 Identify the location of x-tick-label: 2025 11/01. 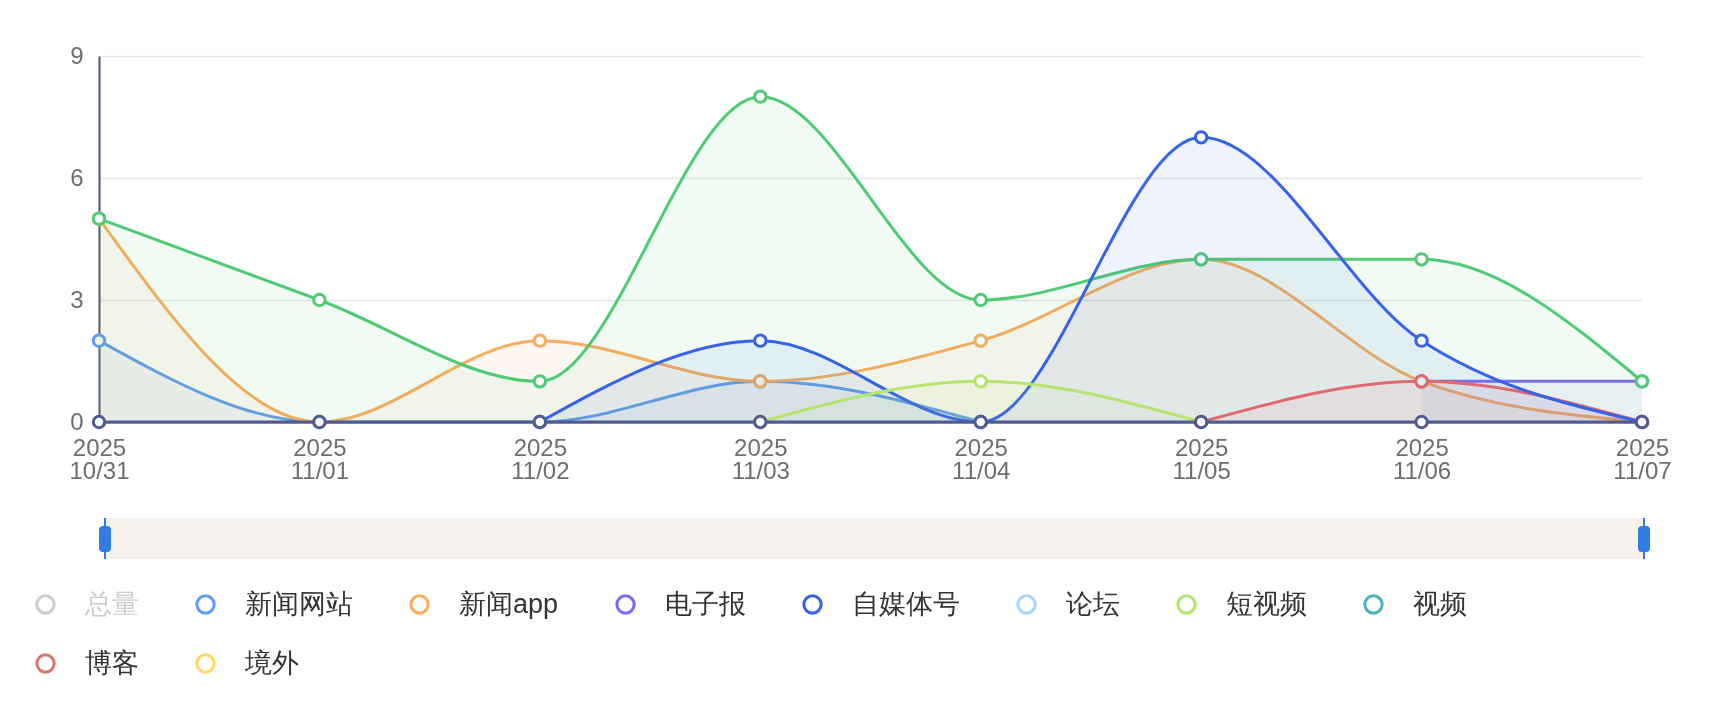
(320, 458).